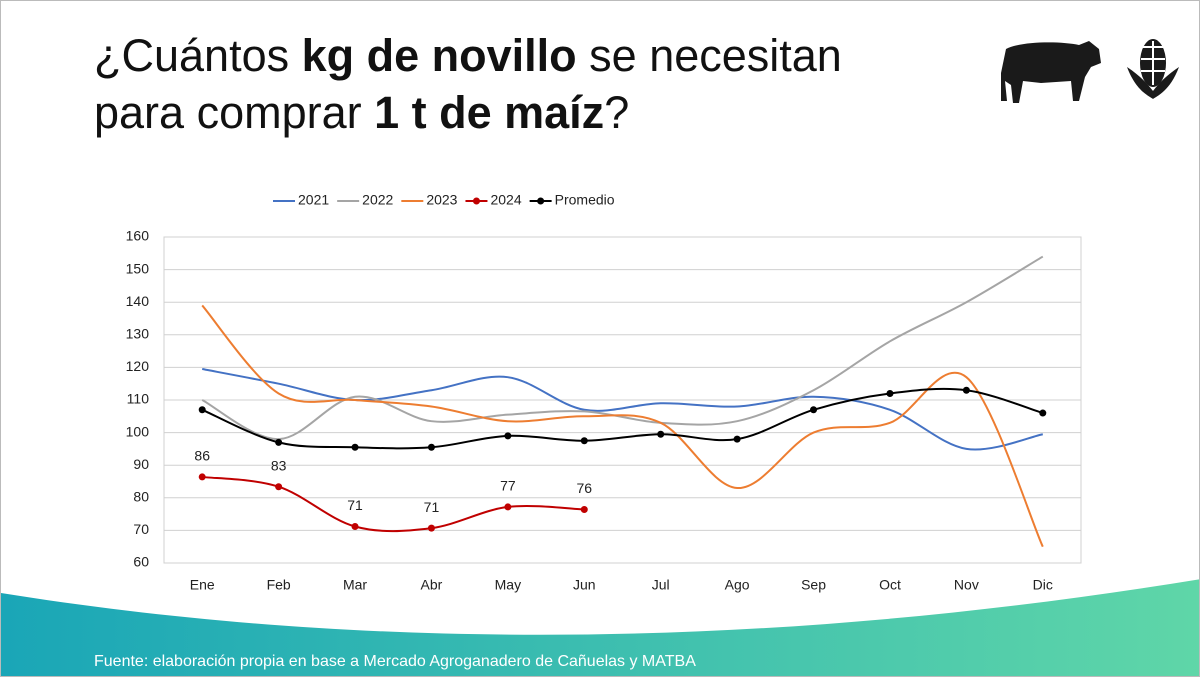 Image resolution: width=1200 pixels, height=677 pixels. I want to click on footer-wave, so click(600, 627).